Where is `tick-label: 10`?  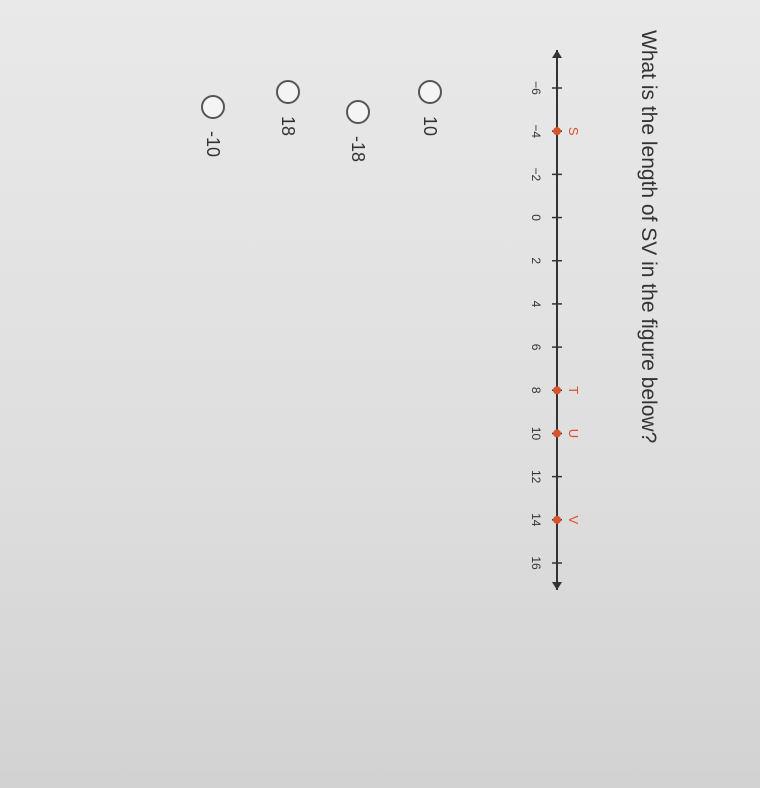 tick-label: 10 is located at coordinates (536, 434).